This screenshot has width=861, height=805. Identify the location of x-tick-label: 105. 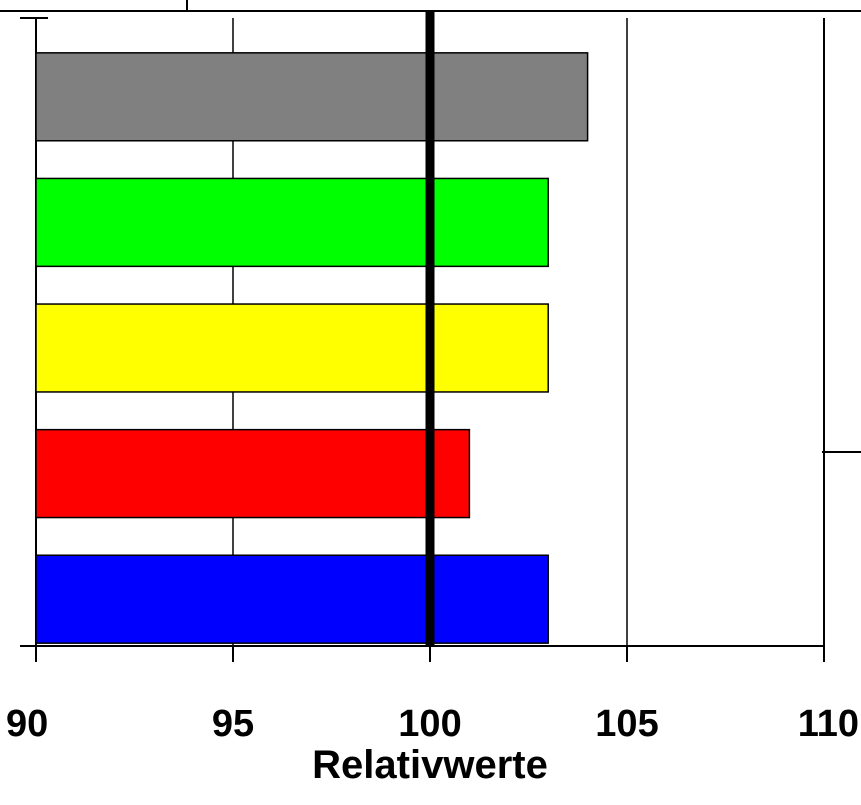
(626, 724).